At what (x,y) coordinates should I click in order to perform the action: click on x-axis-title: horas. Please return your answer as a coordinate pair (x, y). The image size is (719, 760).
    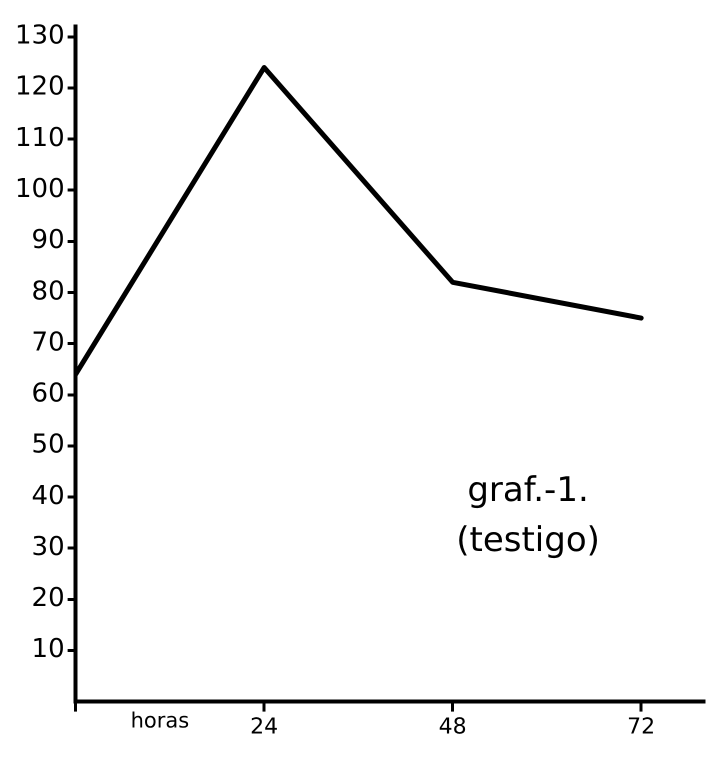
    Looking at the image, I should click on (160, 720).